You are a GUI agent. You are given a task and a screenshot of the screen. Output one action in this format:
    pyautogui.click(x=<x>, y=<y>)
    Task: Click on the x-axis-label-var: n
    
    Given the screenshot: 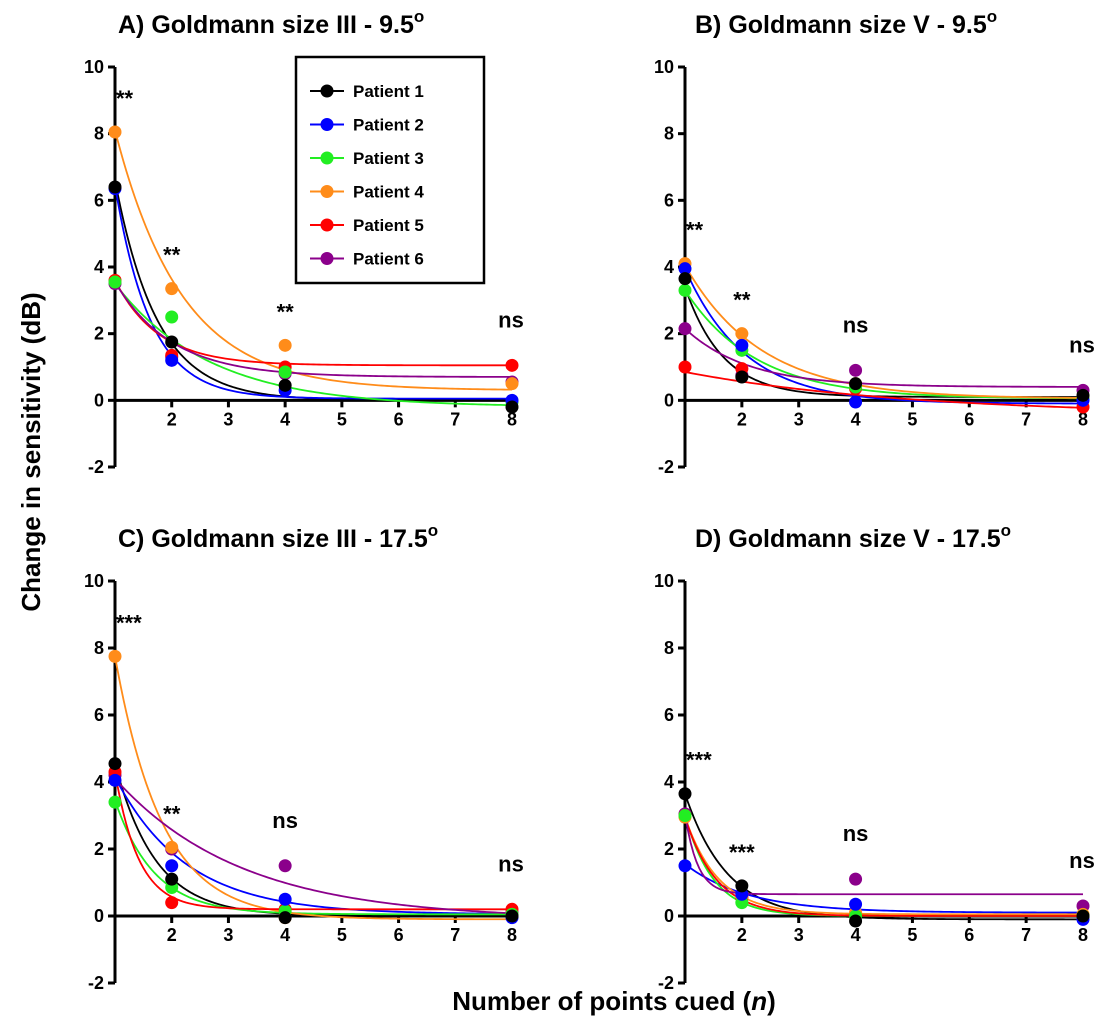 What is the action you would take?
    pyautogui.click(x=759, y=1001)
    